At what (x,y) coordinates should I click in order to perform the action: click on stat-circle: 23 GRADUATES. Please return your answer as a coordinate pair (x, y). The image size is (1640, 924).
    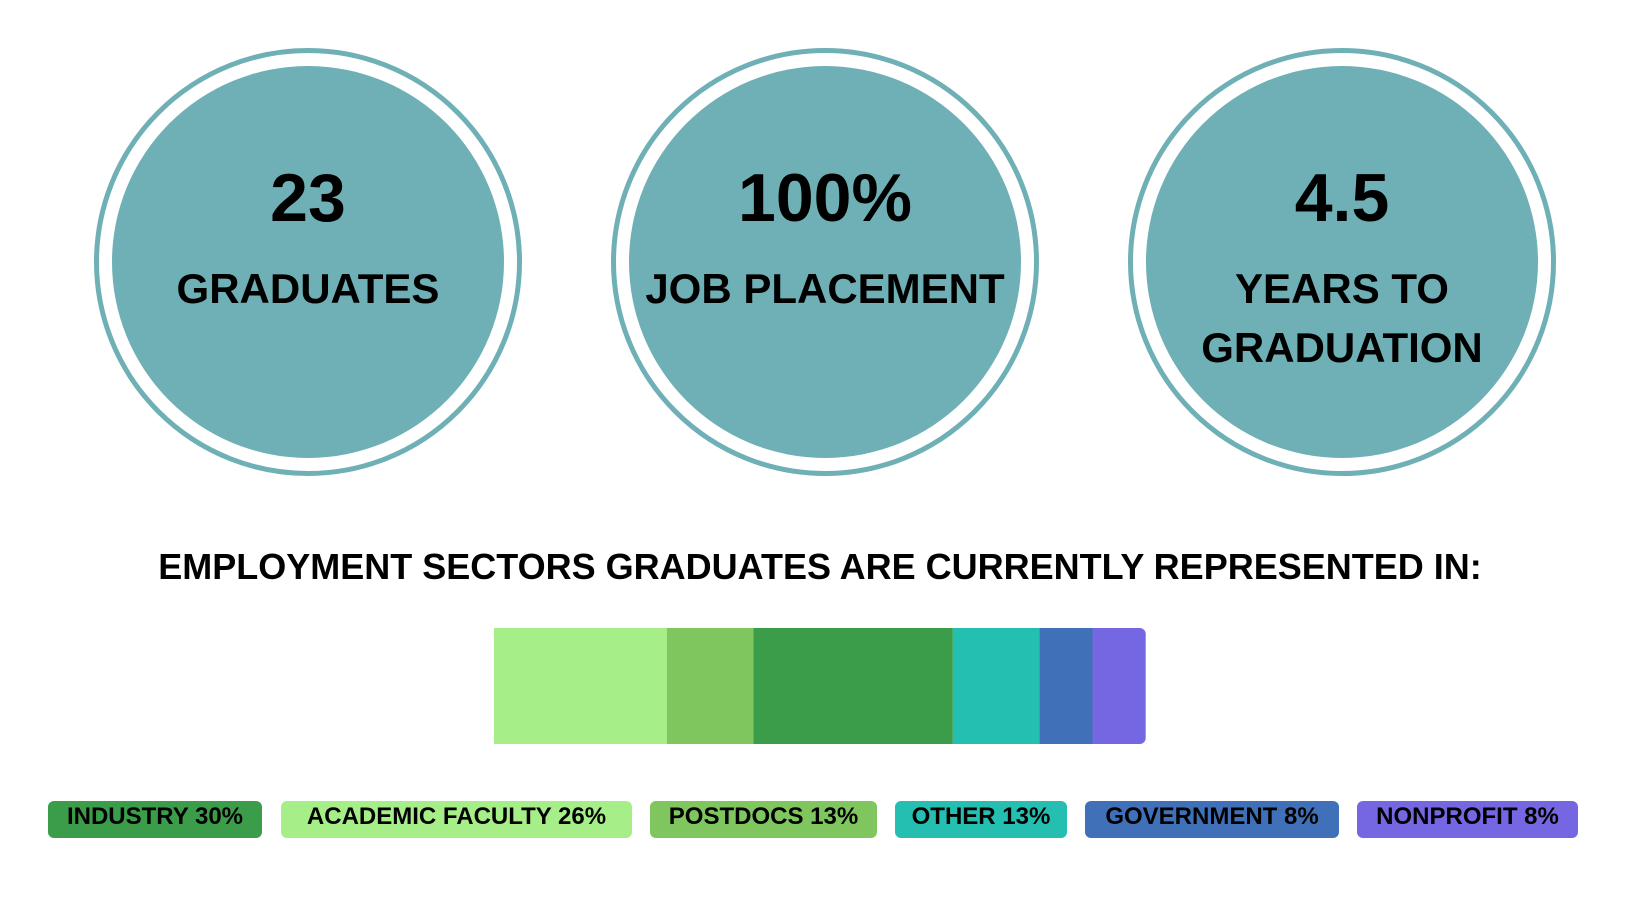
    Looking at the image, I should click on (308, 262).